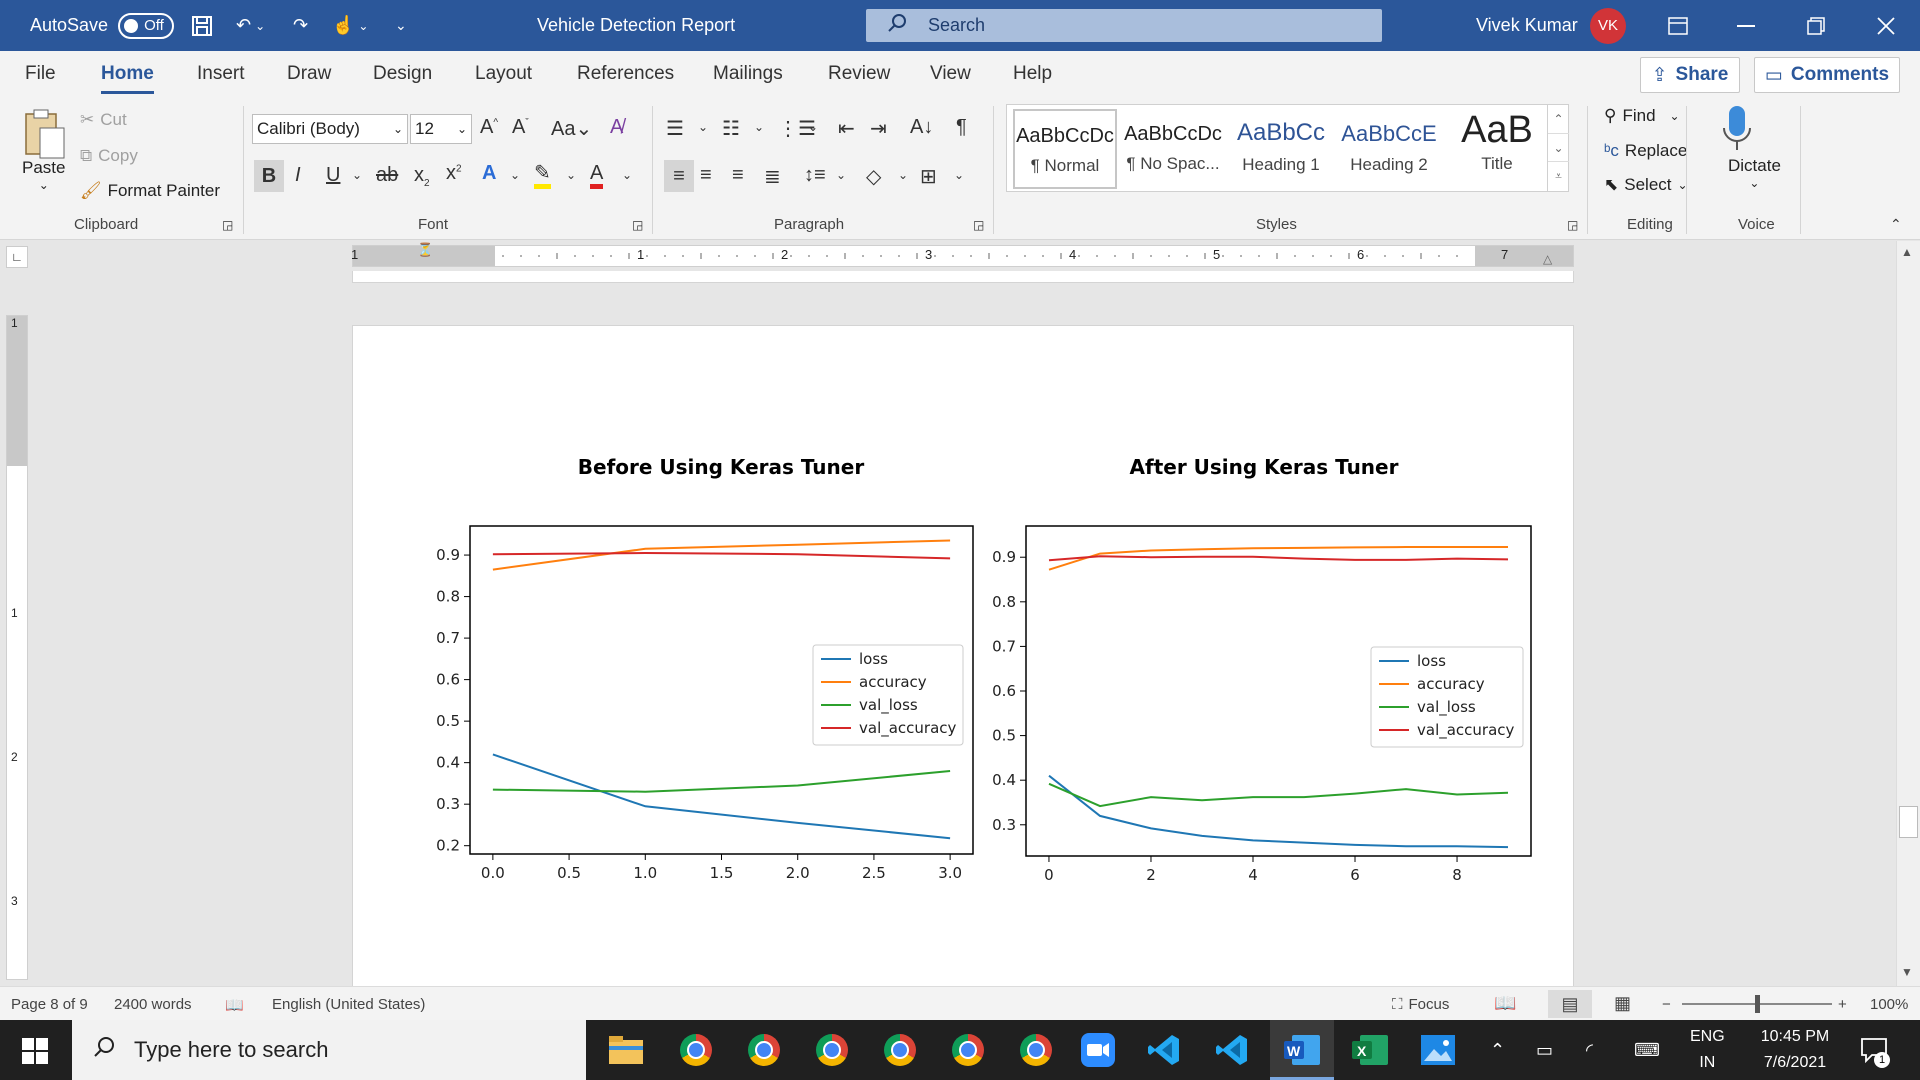  Describe the element at coordinates (961, 127) in the screenshot. I see `pilcrow-icon: ¶` at that location.